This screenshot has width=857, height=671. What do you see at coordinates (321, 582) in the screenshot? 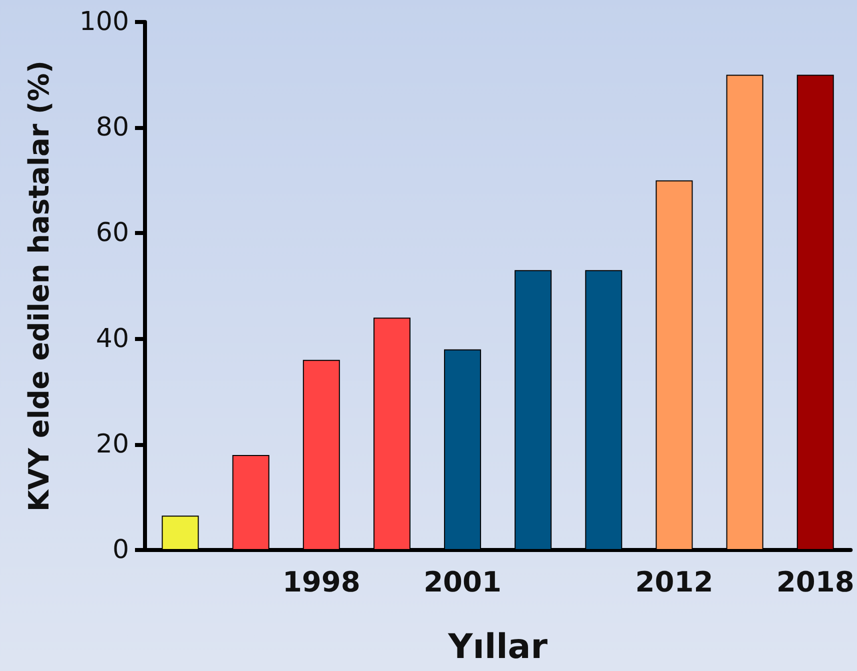
I see `x-tick-label: 1998` at bounding box center [321, 582].